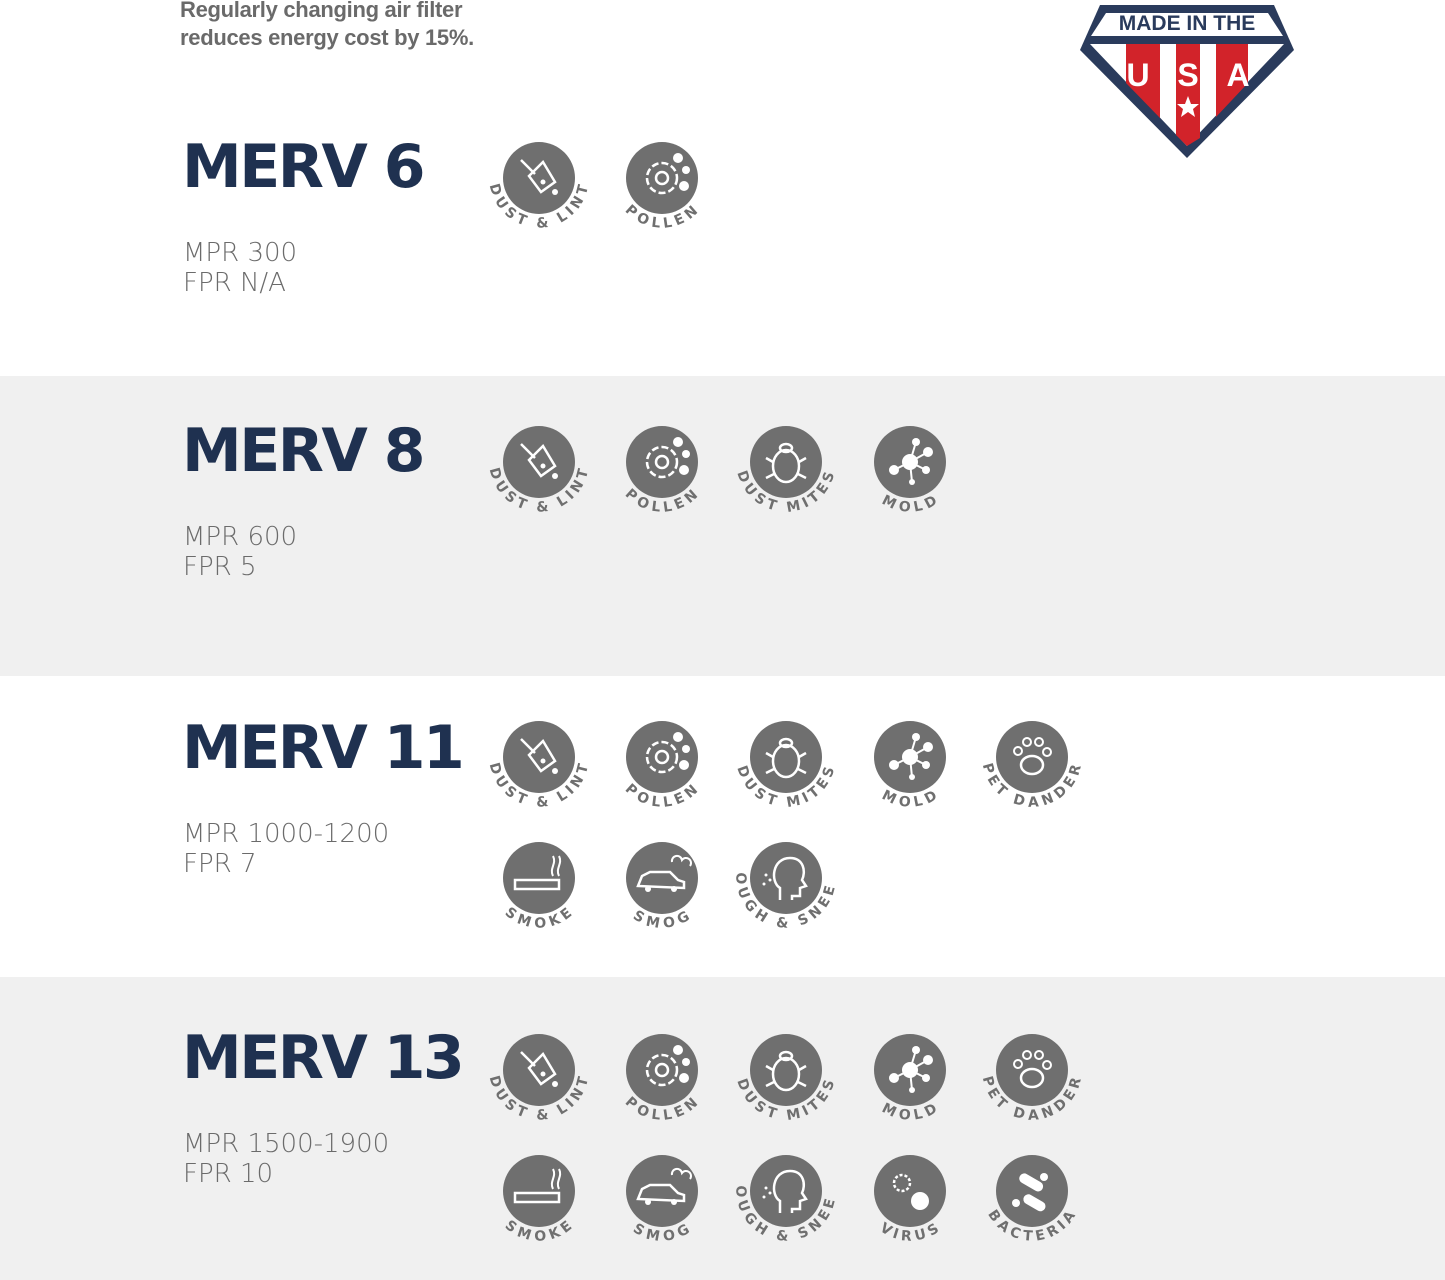 This screenshot has height=1280, width=1445. What do you see at coordinates (240, 253) in the screenshot?
I see `mpr-rating: MPR 300` at bounding box center [240, 253].